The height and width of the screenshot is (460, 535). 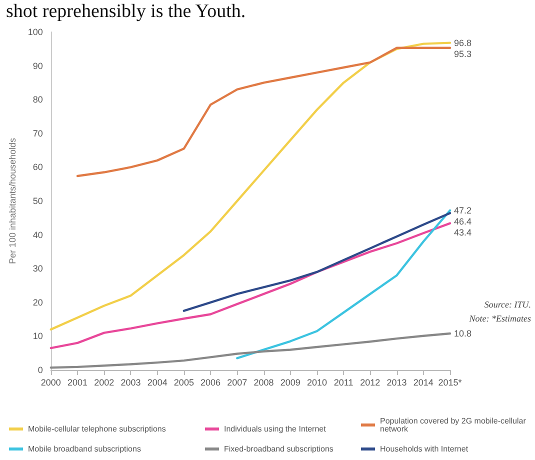 I want to click on legend-label: Mobile broadband subscriptions, so click(x=84, y=449).